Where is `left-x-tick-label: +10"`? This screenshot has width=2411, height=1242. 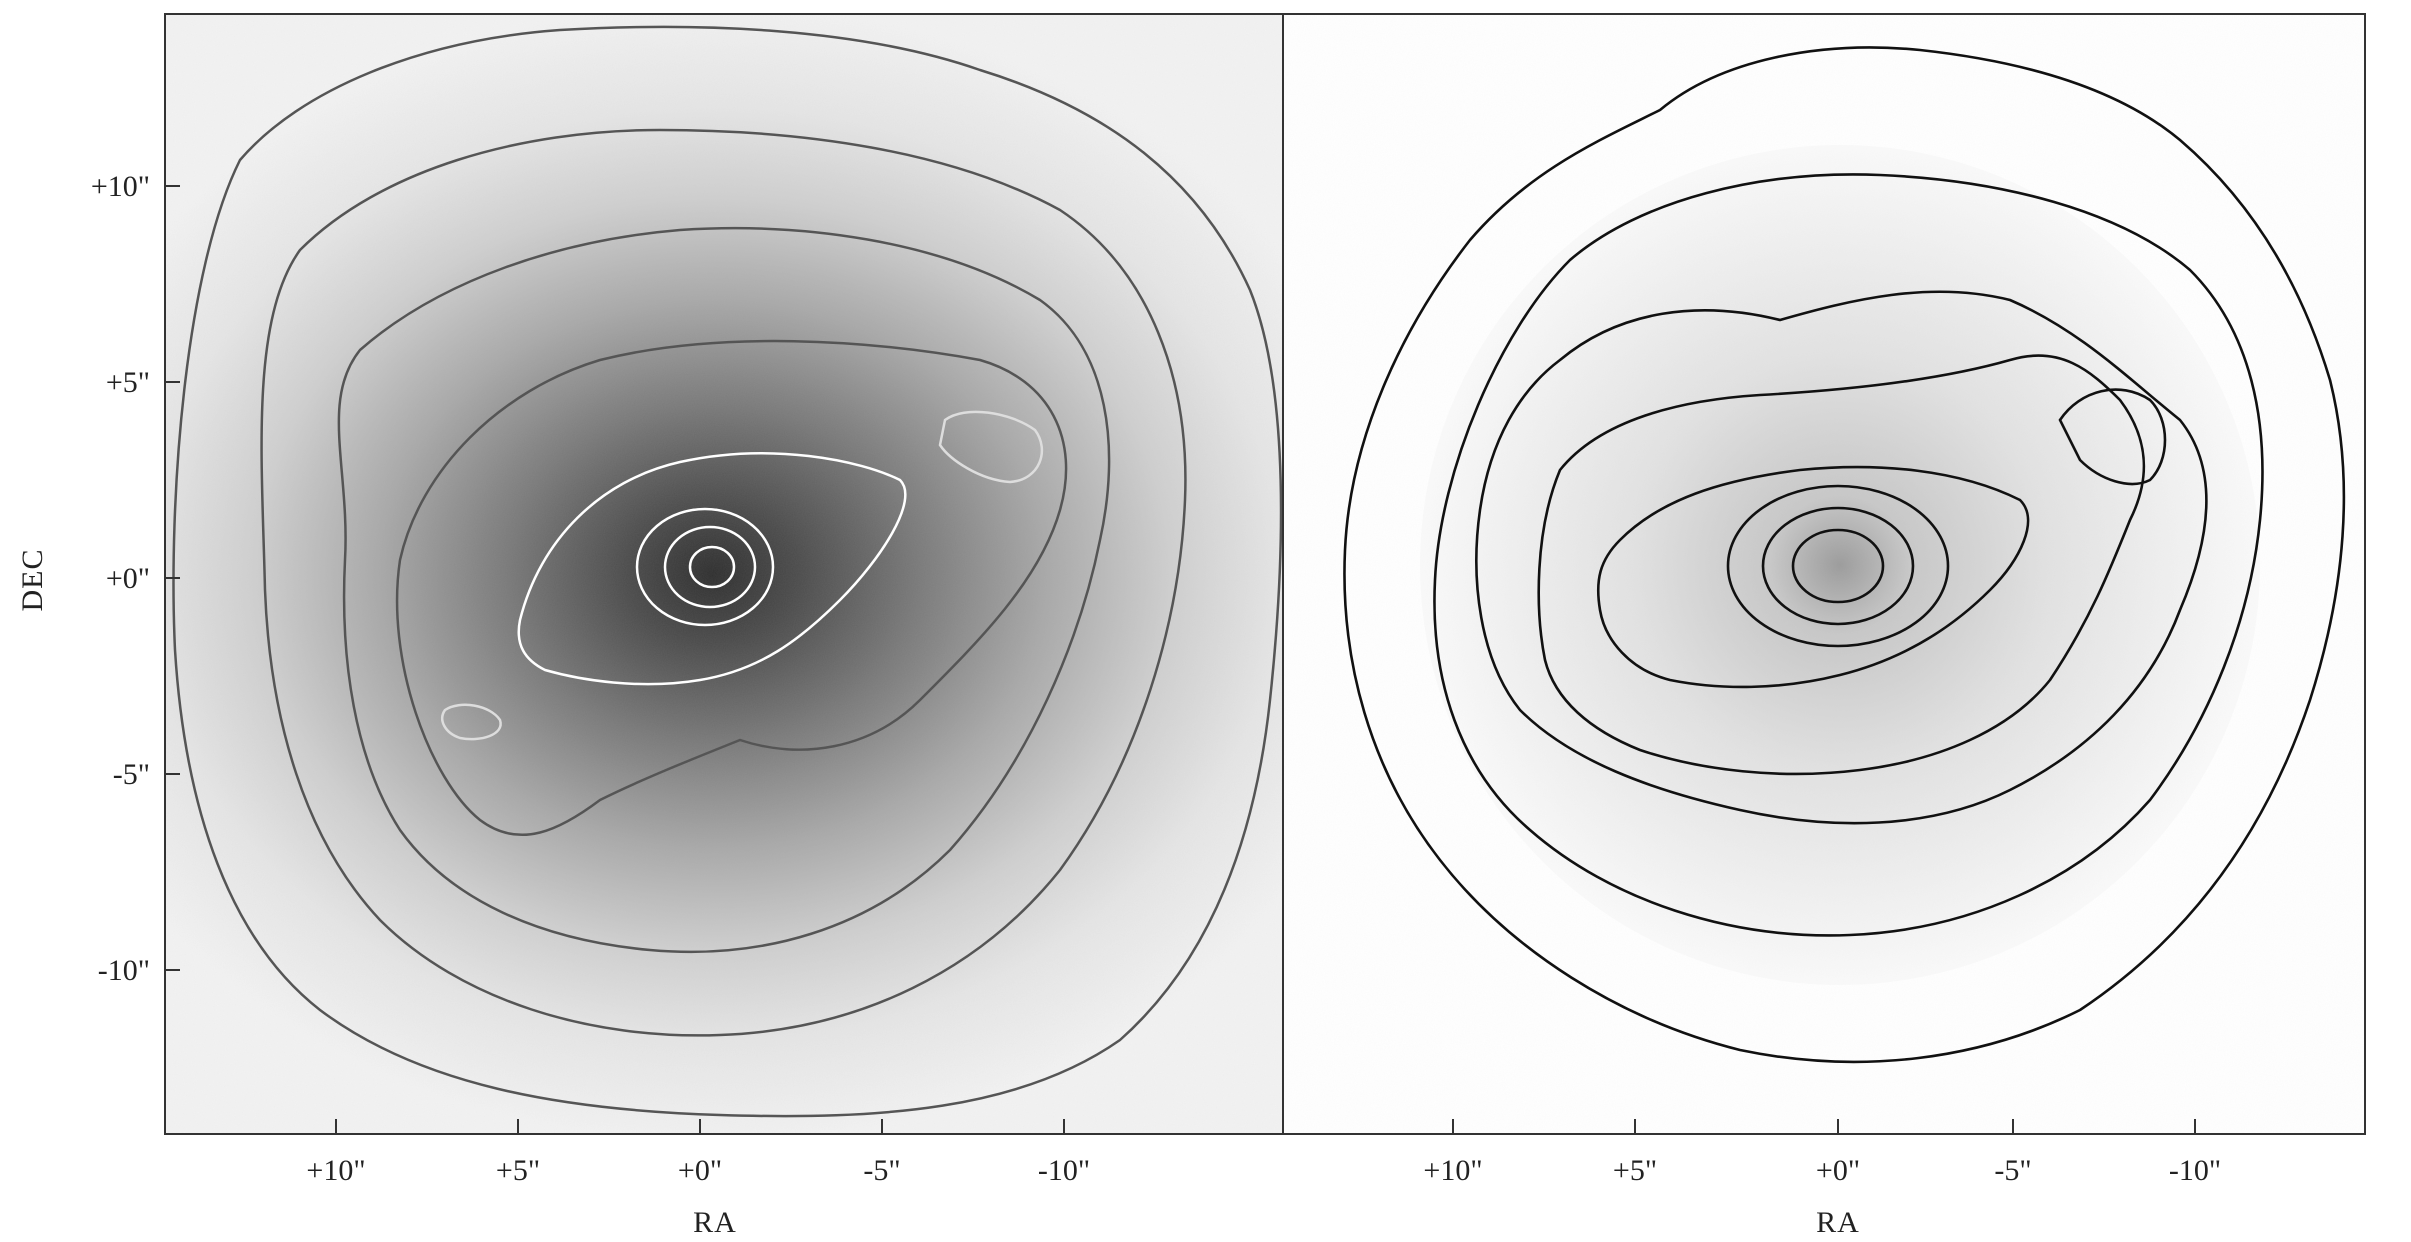 left-x-tick-label: +10" is located at coordinates (335, 1170).